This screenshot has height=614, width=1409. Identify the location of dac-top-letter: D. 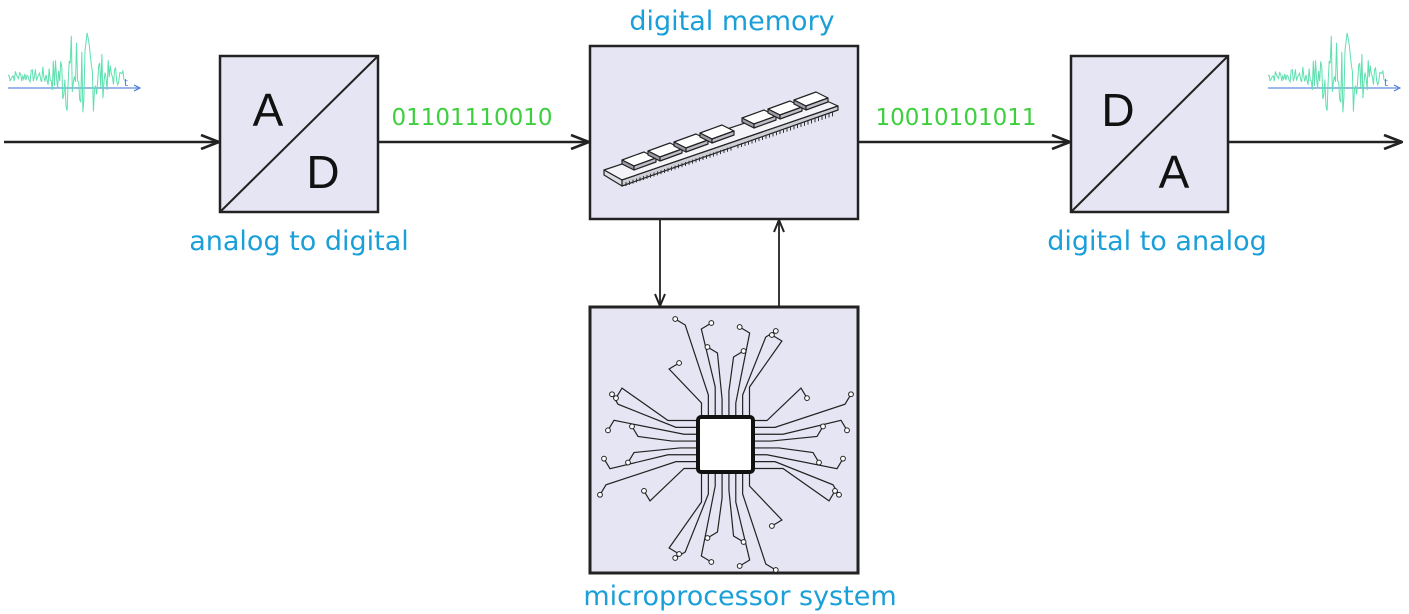
(1117, 110).